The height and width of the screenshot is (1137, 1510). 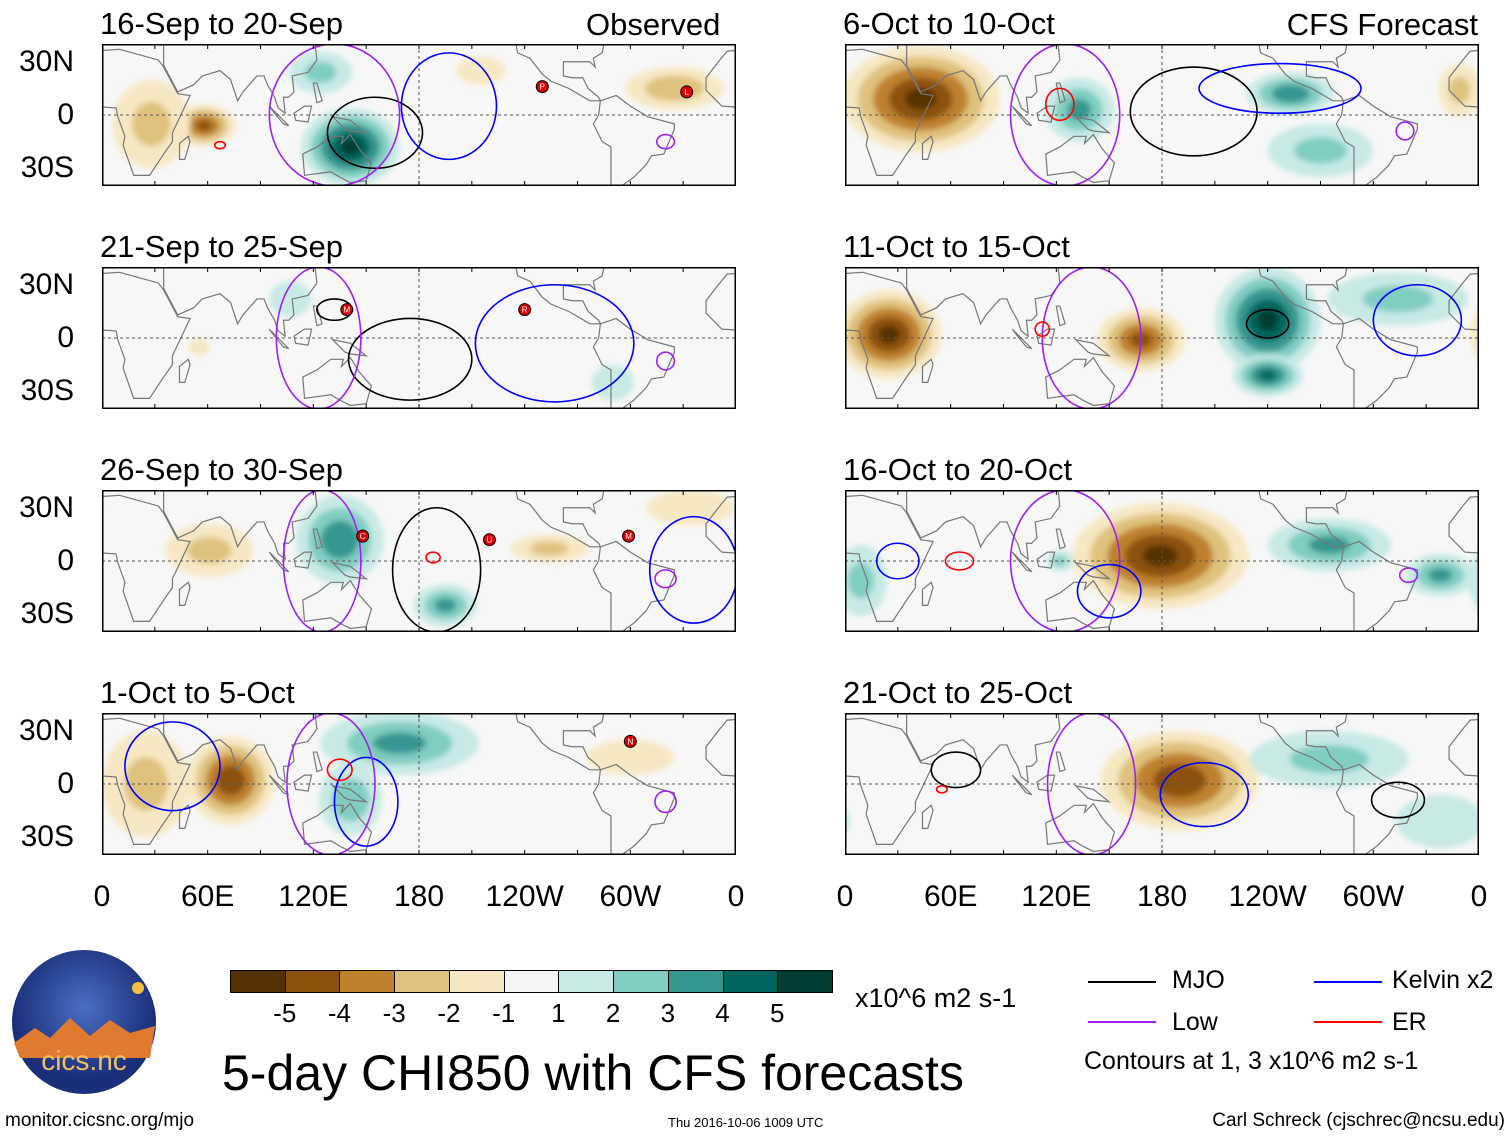 I want to click on footer-url: monitor.cicsnc.org/mjo, so click(x=100, y=1120).